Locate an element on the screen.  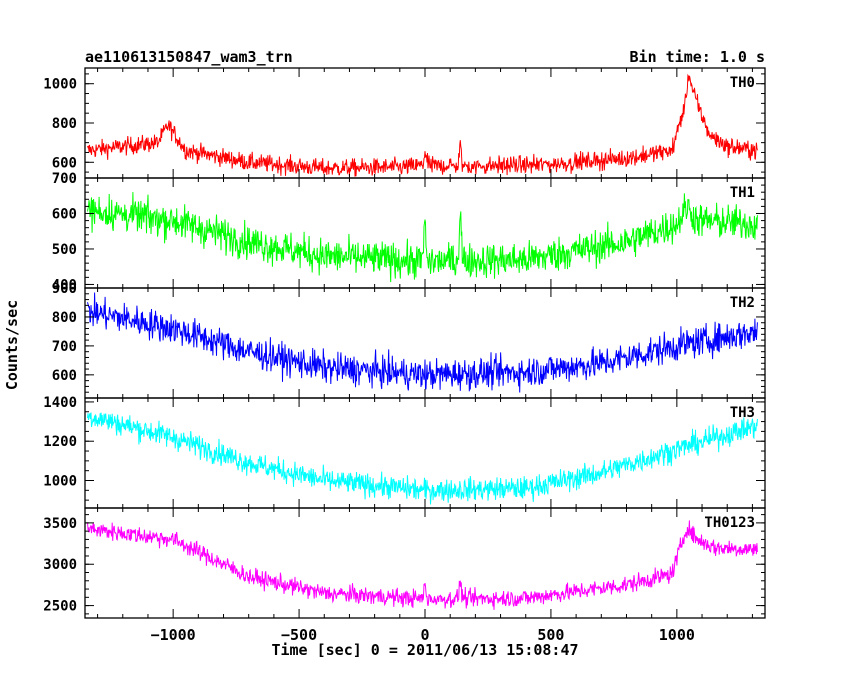
y-tick-label: 900 is located at coordinates (64, 289).